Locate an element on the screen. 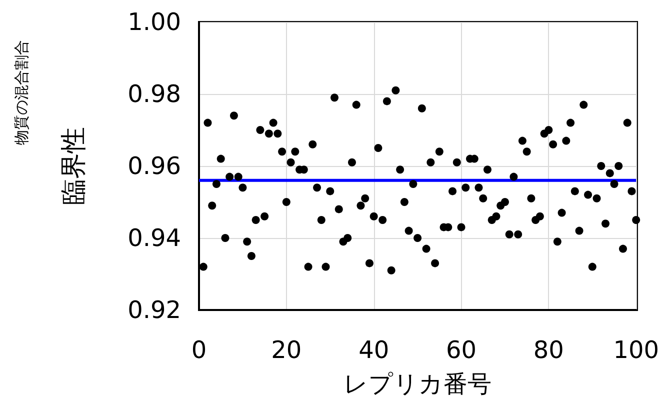 This screenshot has height=405, width=662. x-tick-label: 80 is located at coordinates (548, 350).